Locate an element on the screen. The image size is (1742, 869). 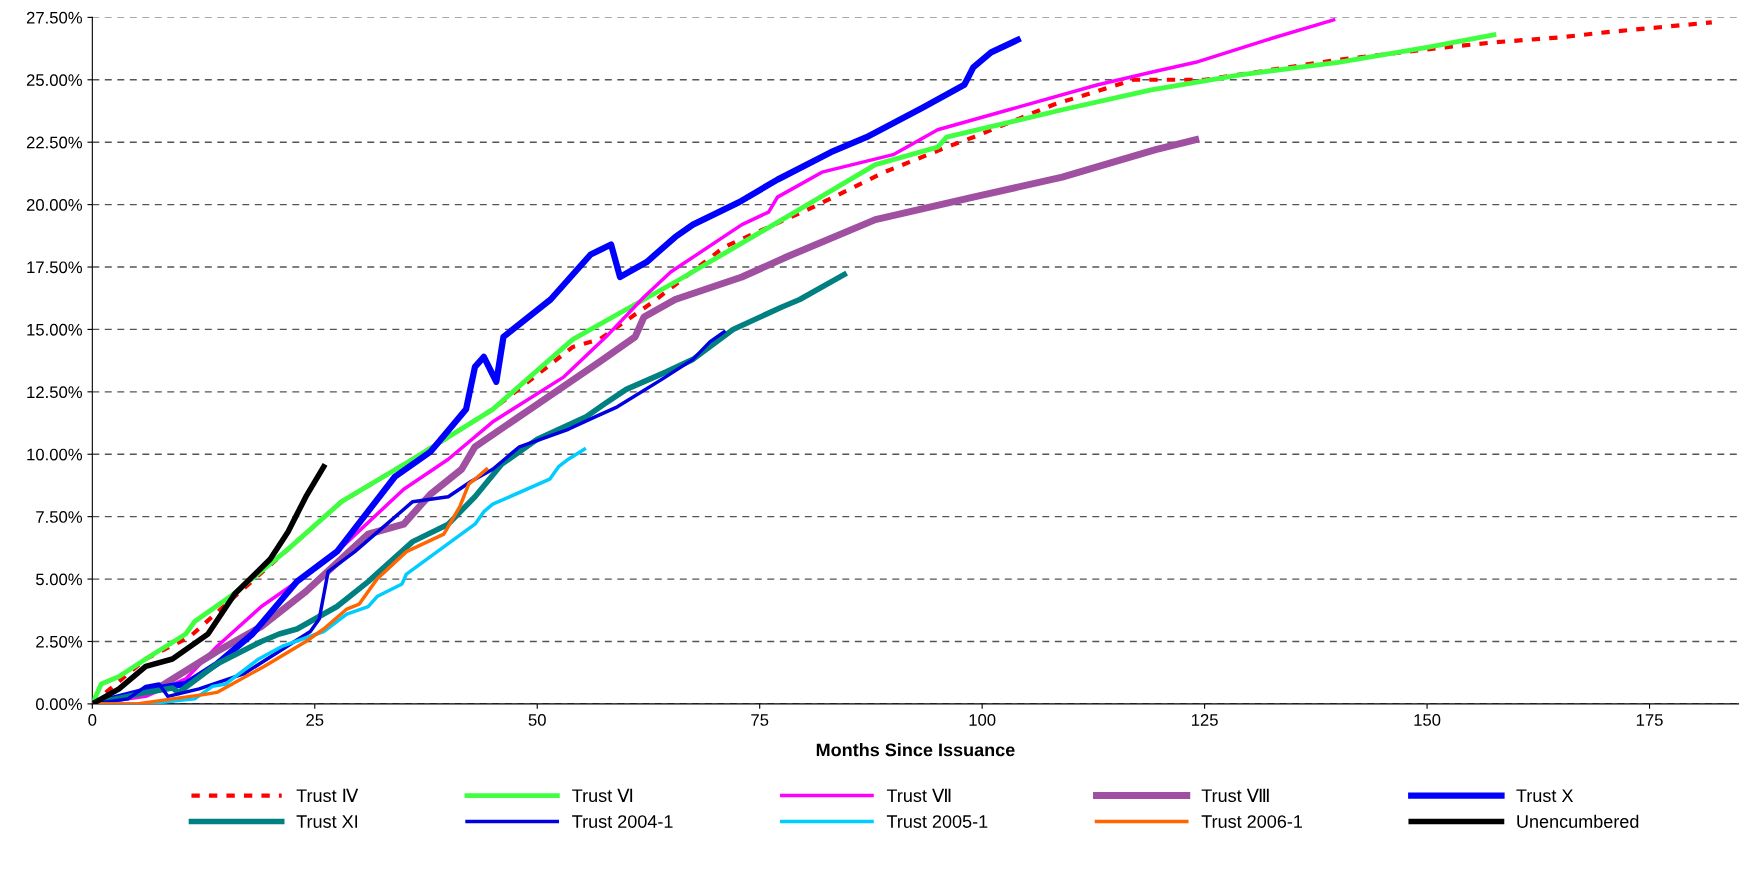
y-tick-label: 0.00% is located at coordinates (59, 704).